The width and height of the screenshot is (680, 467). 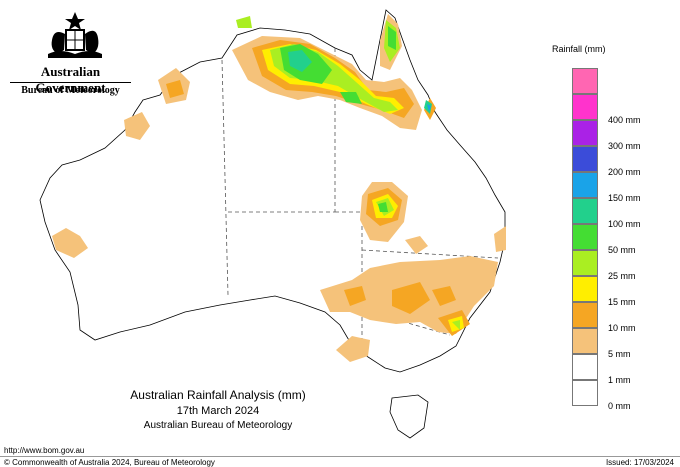 I want to click on government-name: Australian Government, so click(x=70, y=79).